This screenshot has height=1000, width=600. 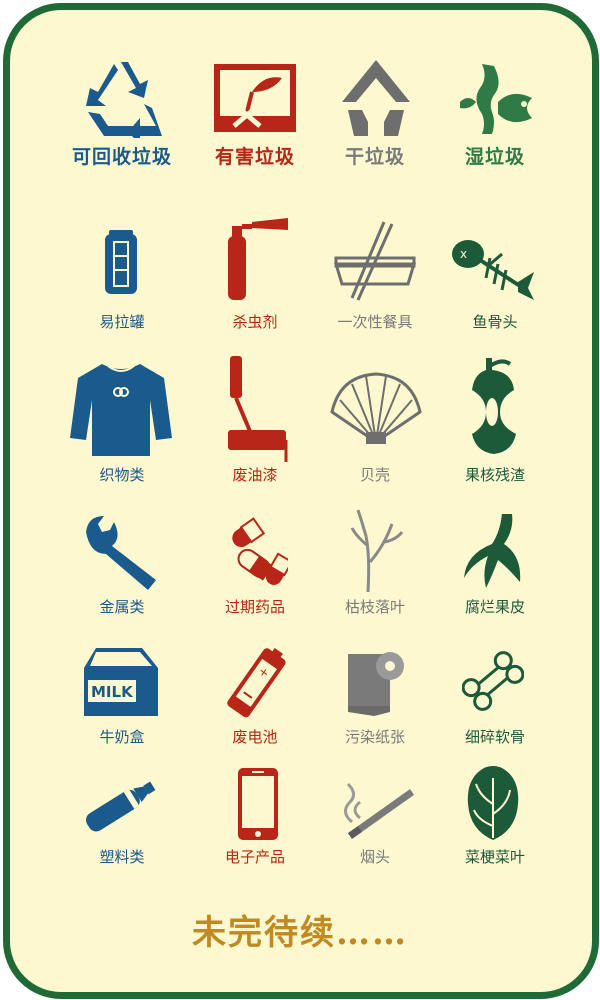 What do you see at coordinates (254, 857) in the screenshot?
I see `item-label: 电子产品` at bounding box center [254, 857].